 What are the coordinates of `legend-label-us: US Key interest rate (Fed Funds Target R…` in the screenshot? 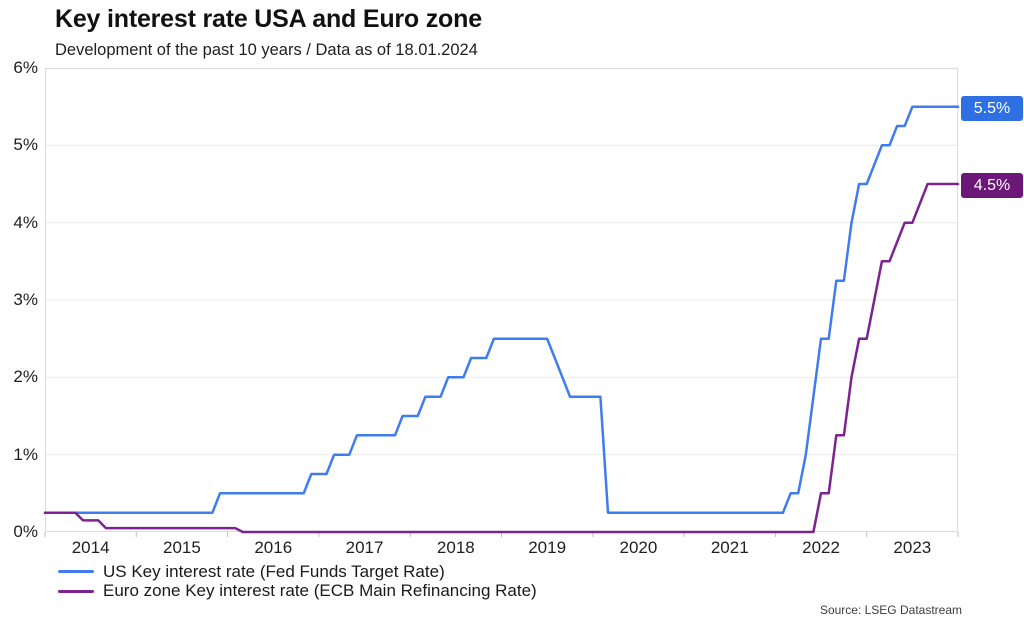 It's located at (274, 571).